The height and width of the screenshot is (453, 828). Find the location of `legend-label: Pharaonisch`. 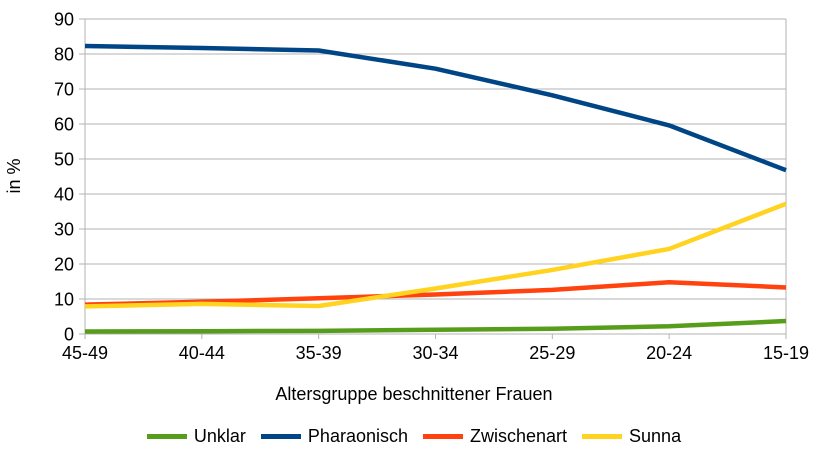

legend-label: Pharaonisch is located at coordinates (357, 436).